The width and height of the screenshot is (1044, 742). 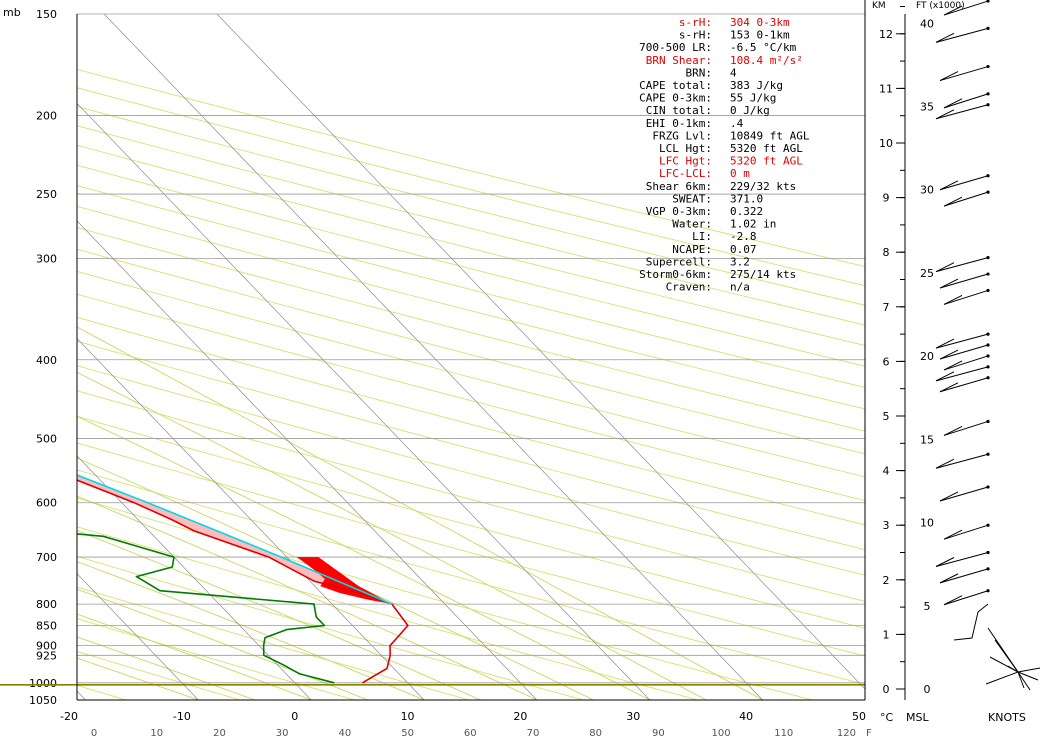 What do you see at coordinates (886, 34) in the screenshot?
I see `km-tick-label: 12` at bounding box center [886, 34].